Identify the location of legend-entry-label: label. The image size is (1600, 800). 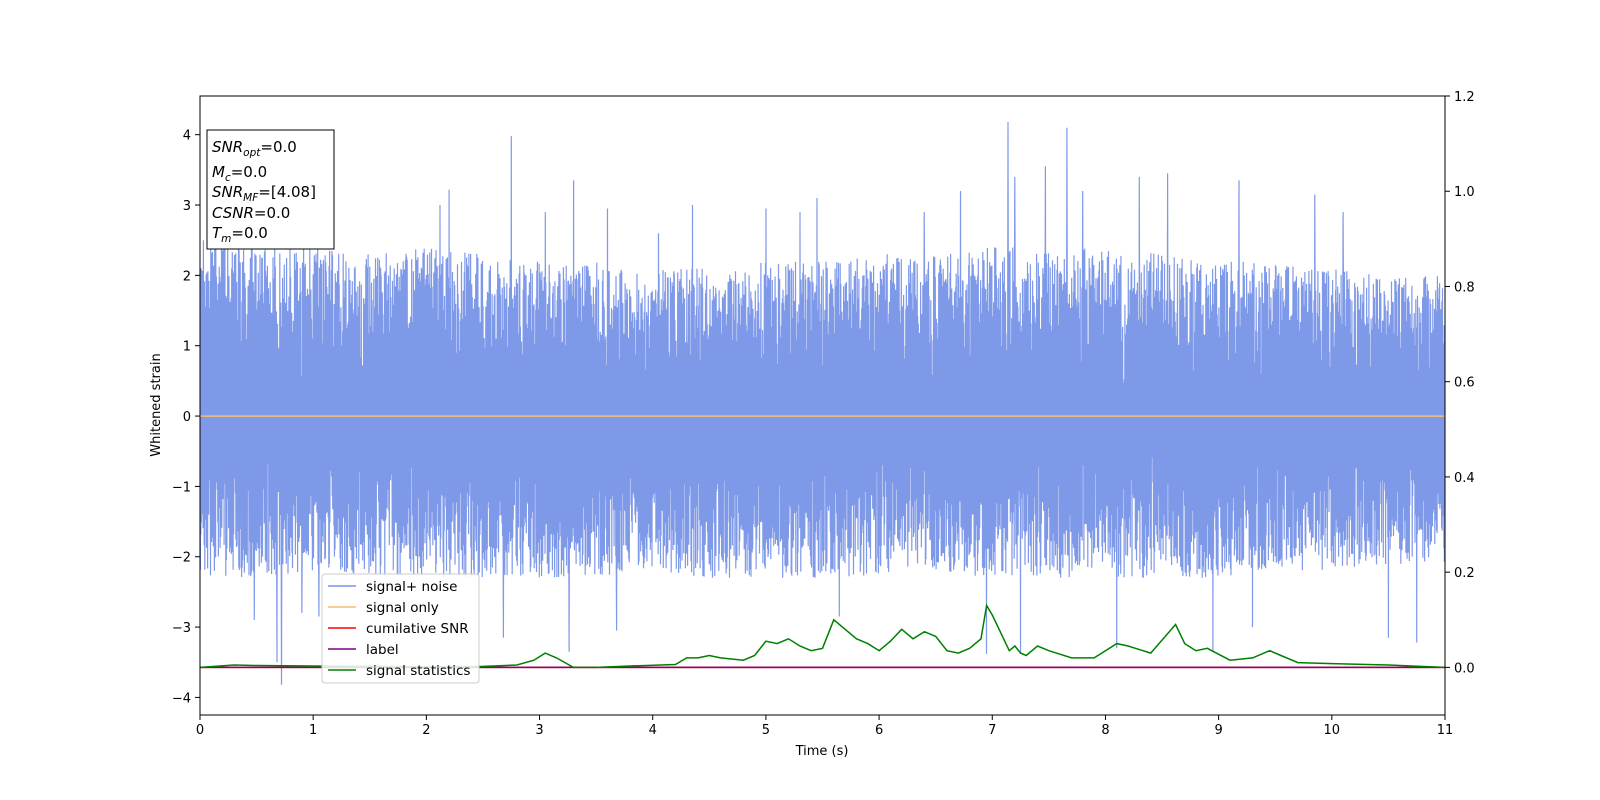
(382, 650).